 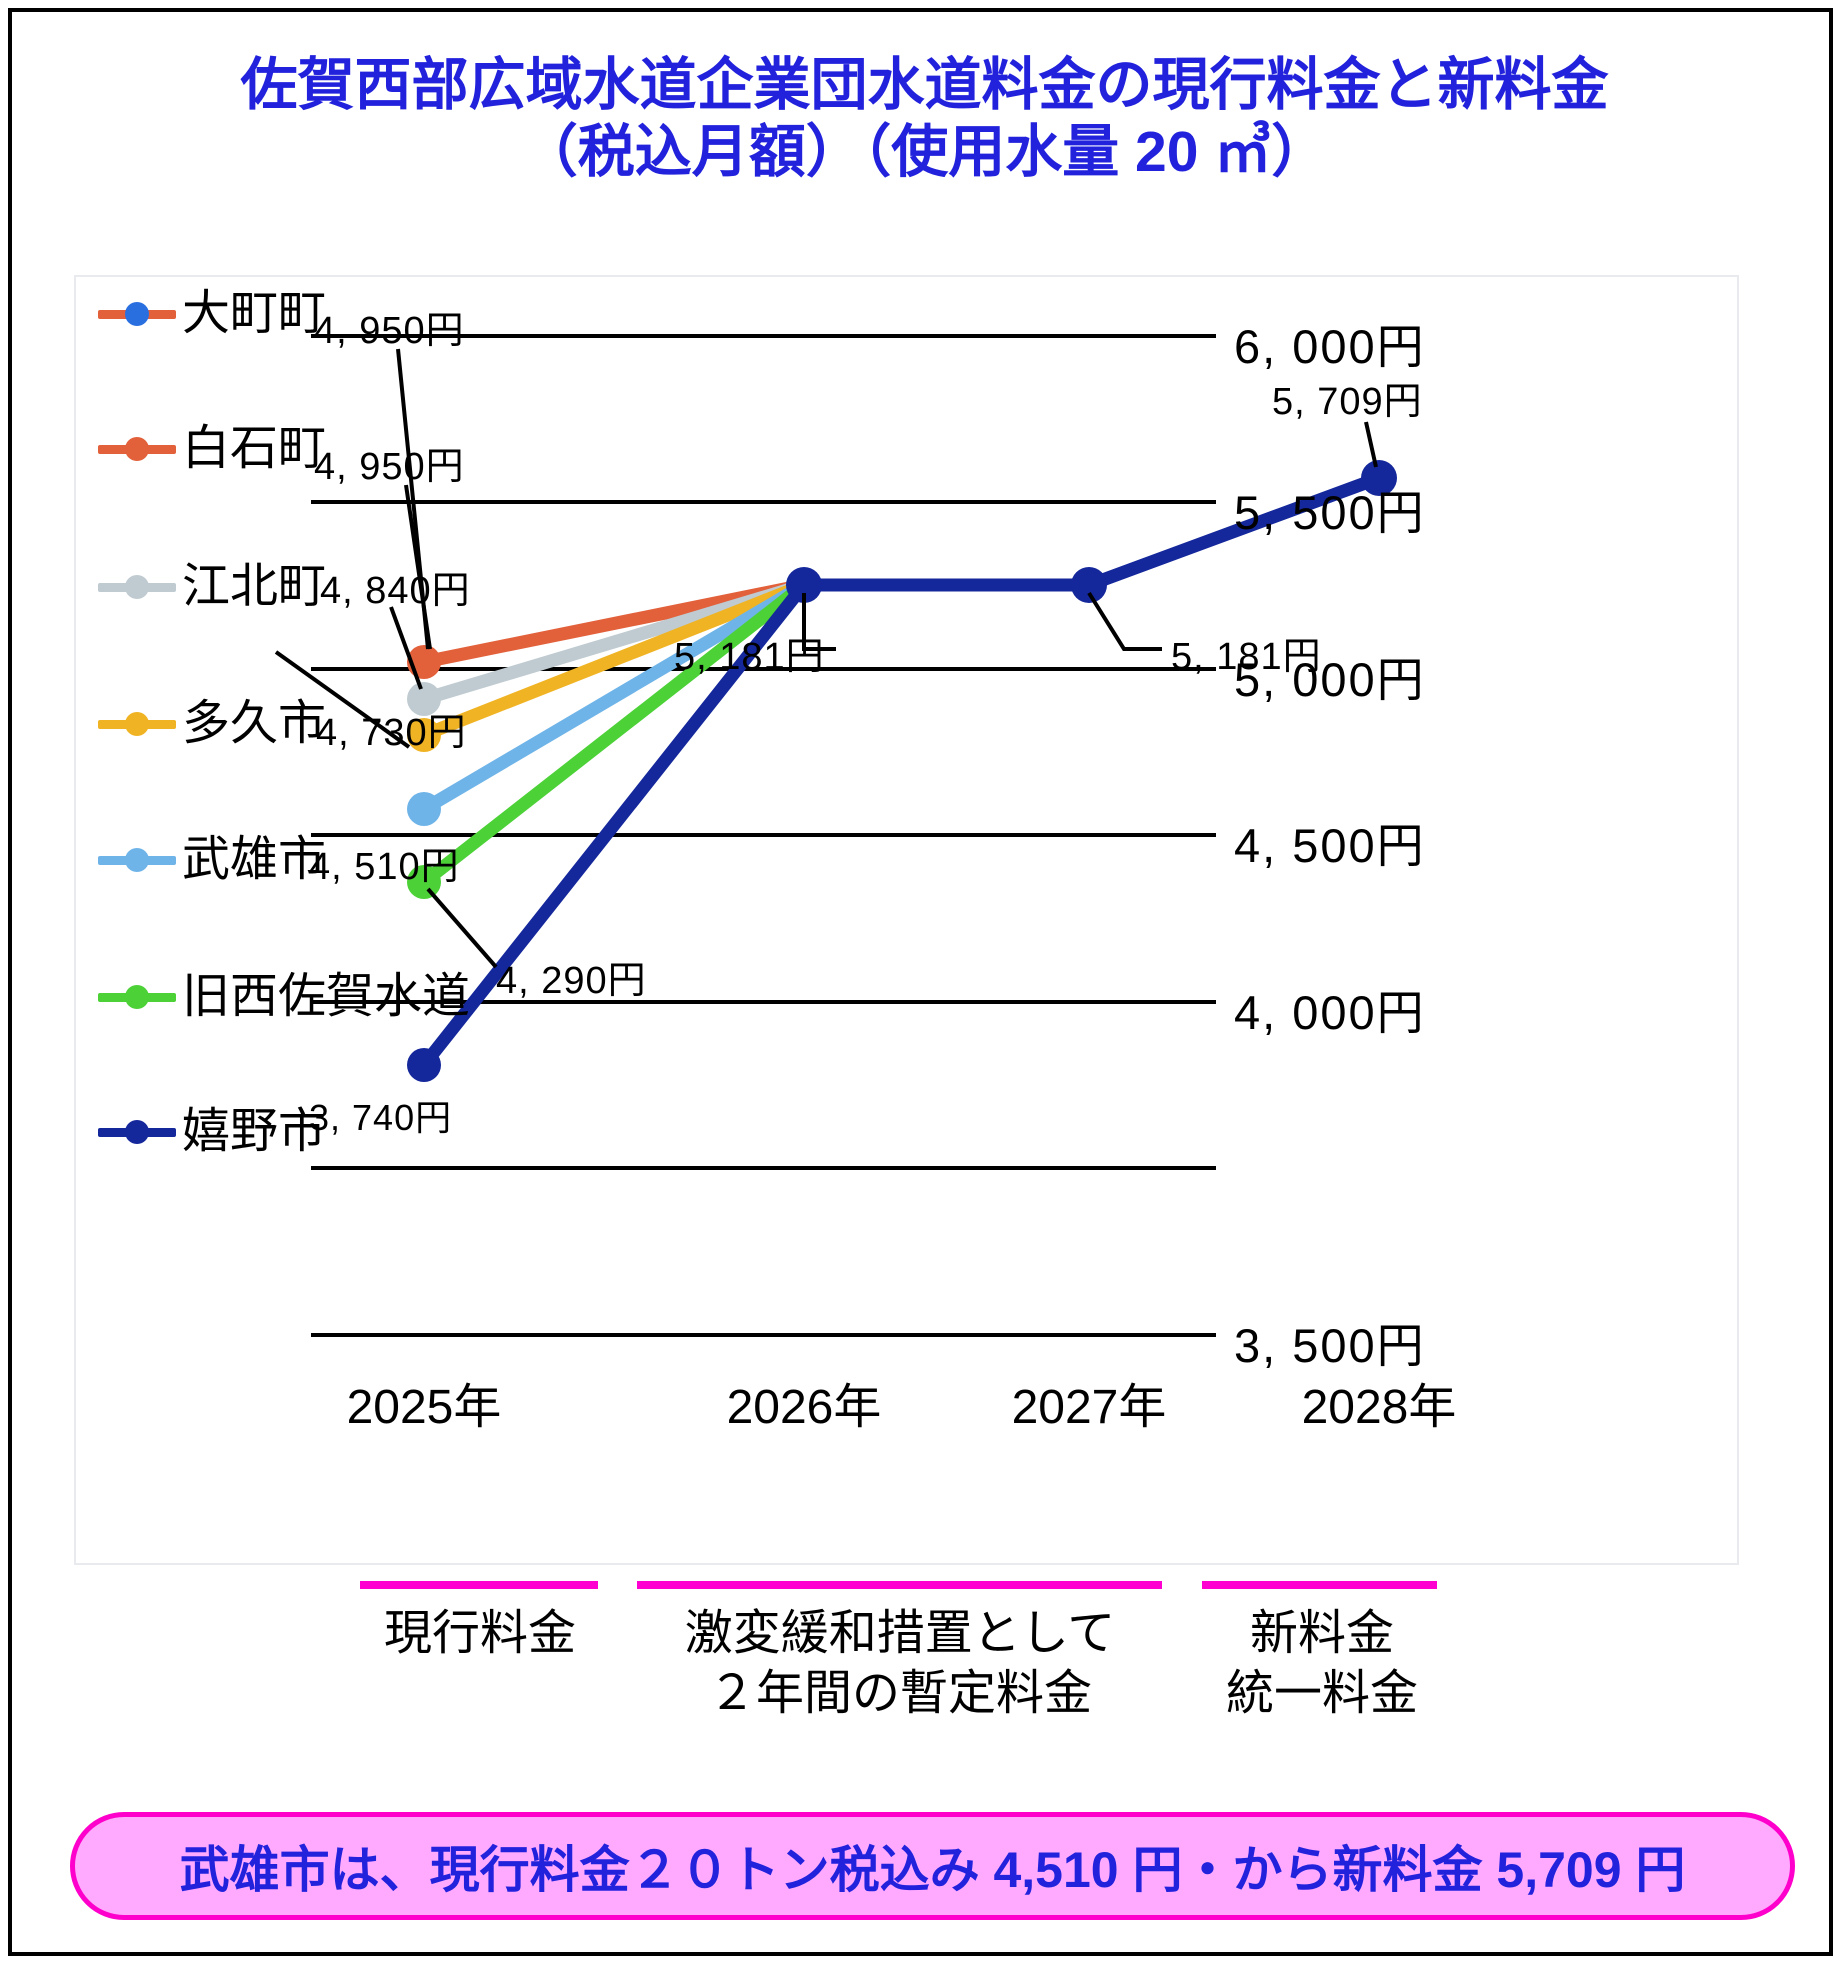 What do you see at coordinates (1330, 512) in the screenshot?
I see `y-axis-tick-5500: 5, 500円` at bounding box center [1330, 512].